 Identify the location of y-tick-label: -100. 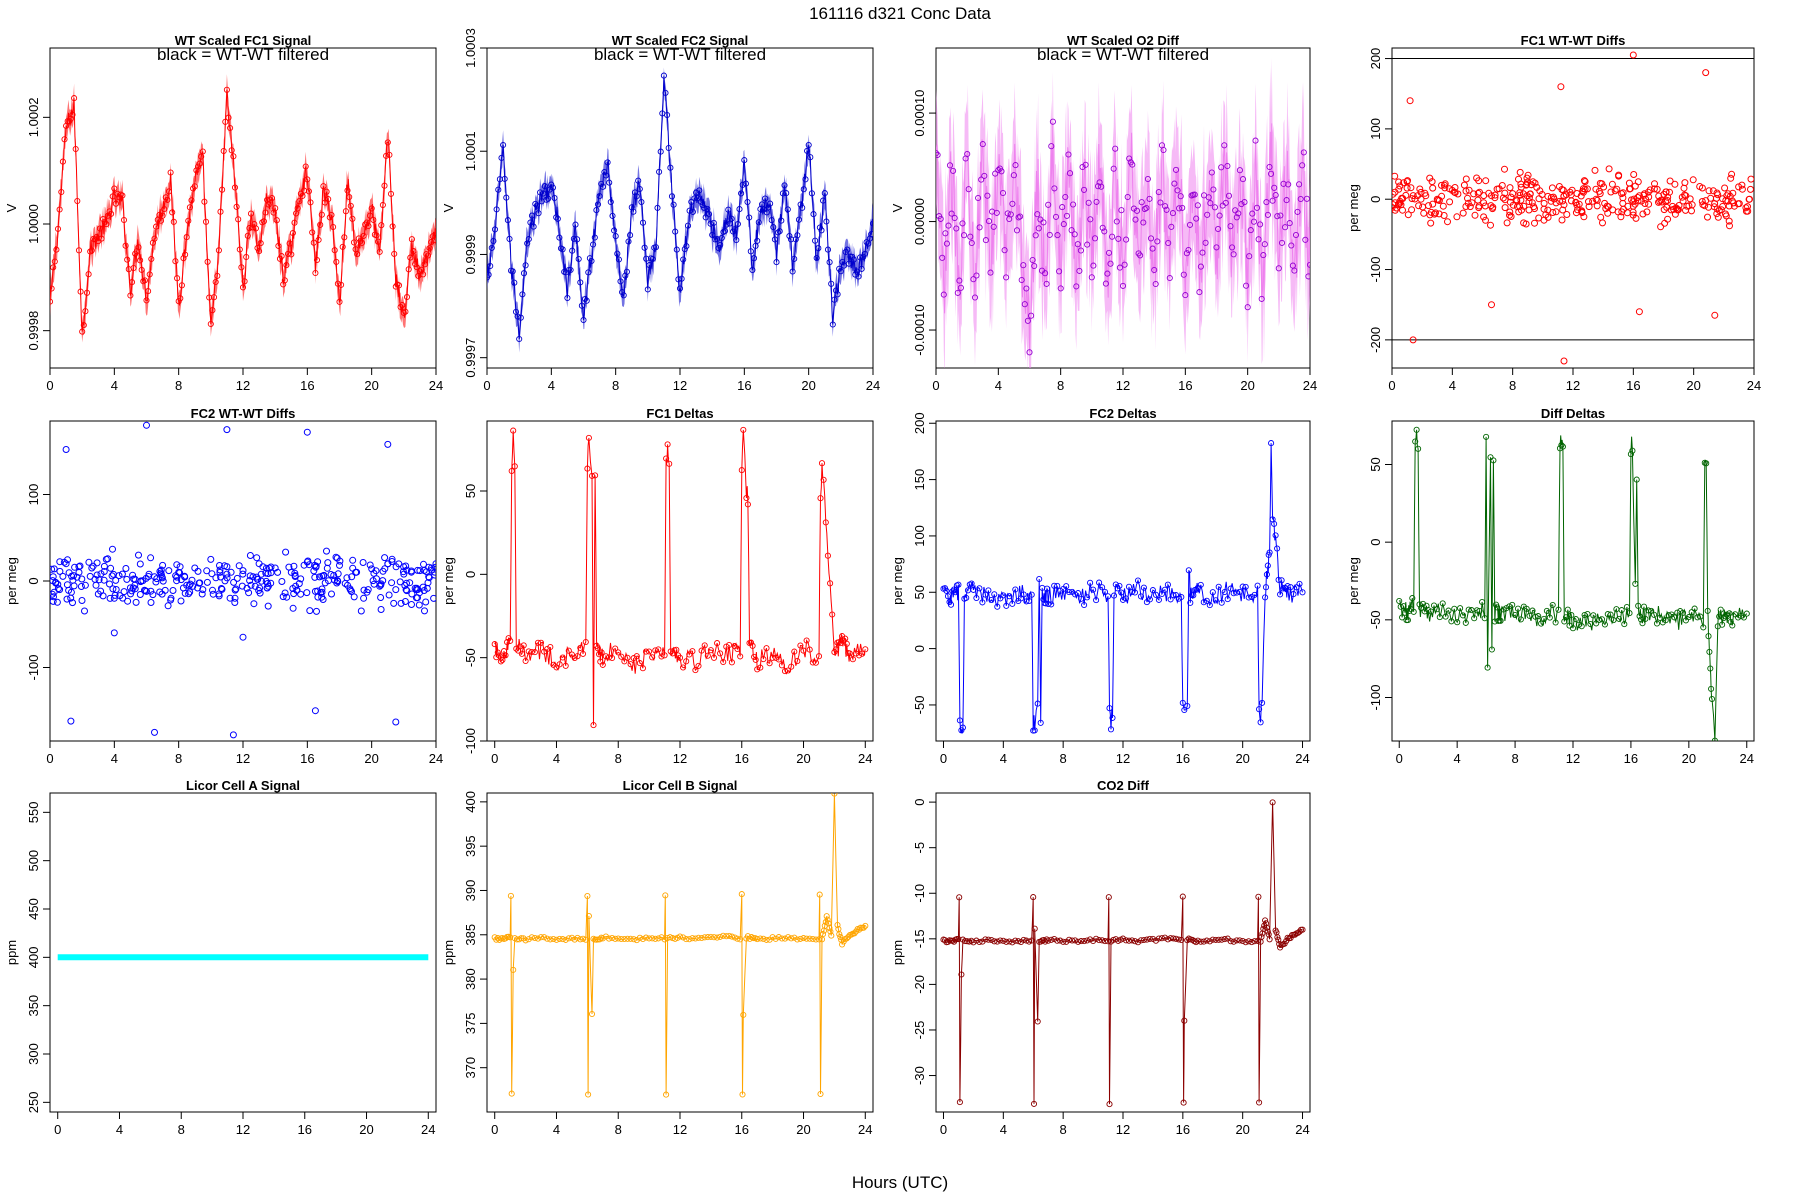
(470, 741).